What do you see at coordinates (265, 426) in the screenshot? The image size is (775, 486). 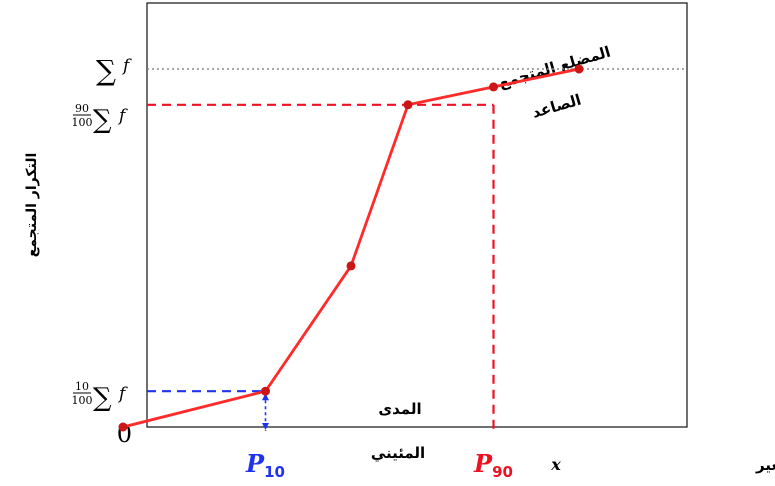 I see `p10-arrow-down` at bounding box center [265, 426].